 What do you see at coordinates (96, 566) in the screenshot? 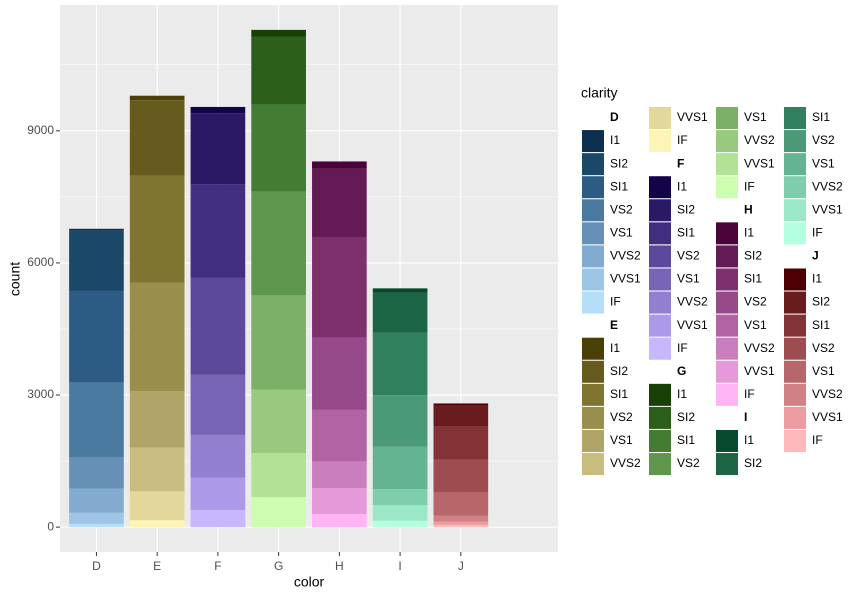
I see `x-tick-label: D` at bounding box center [96, 566].